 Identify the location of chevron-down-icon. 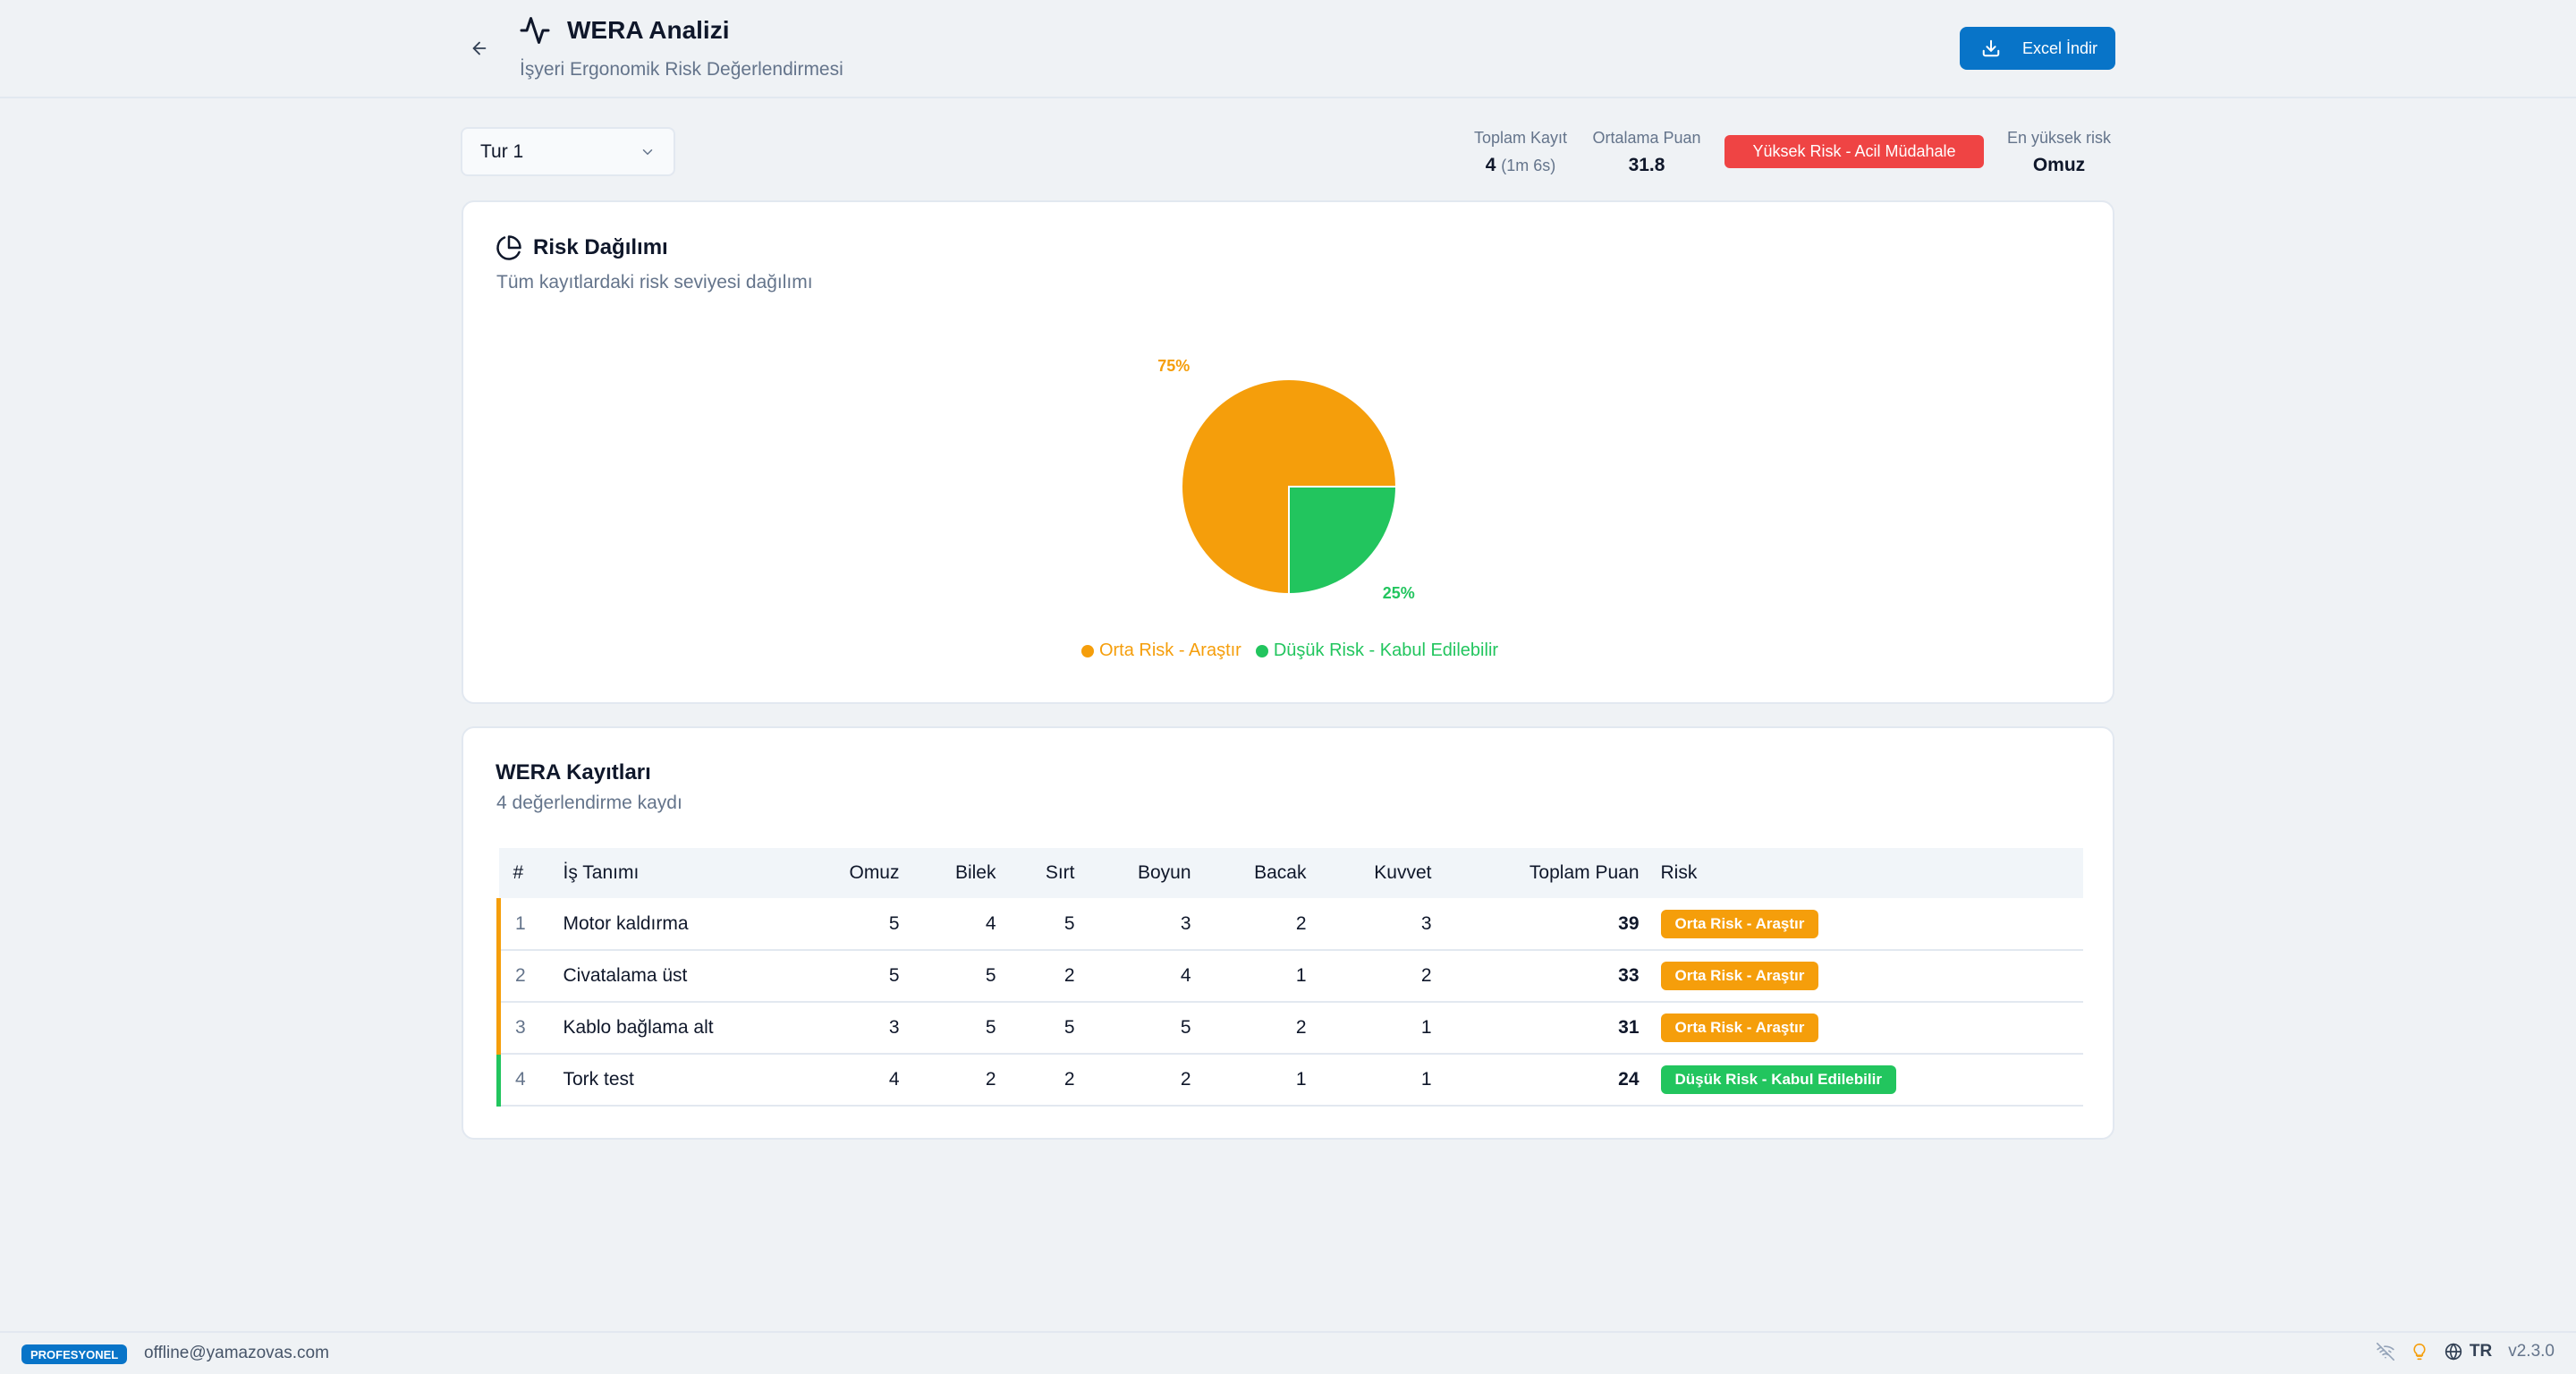
(647, 151).